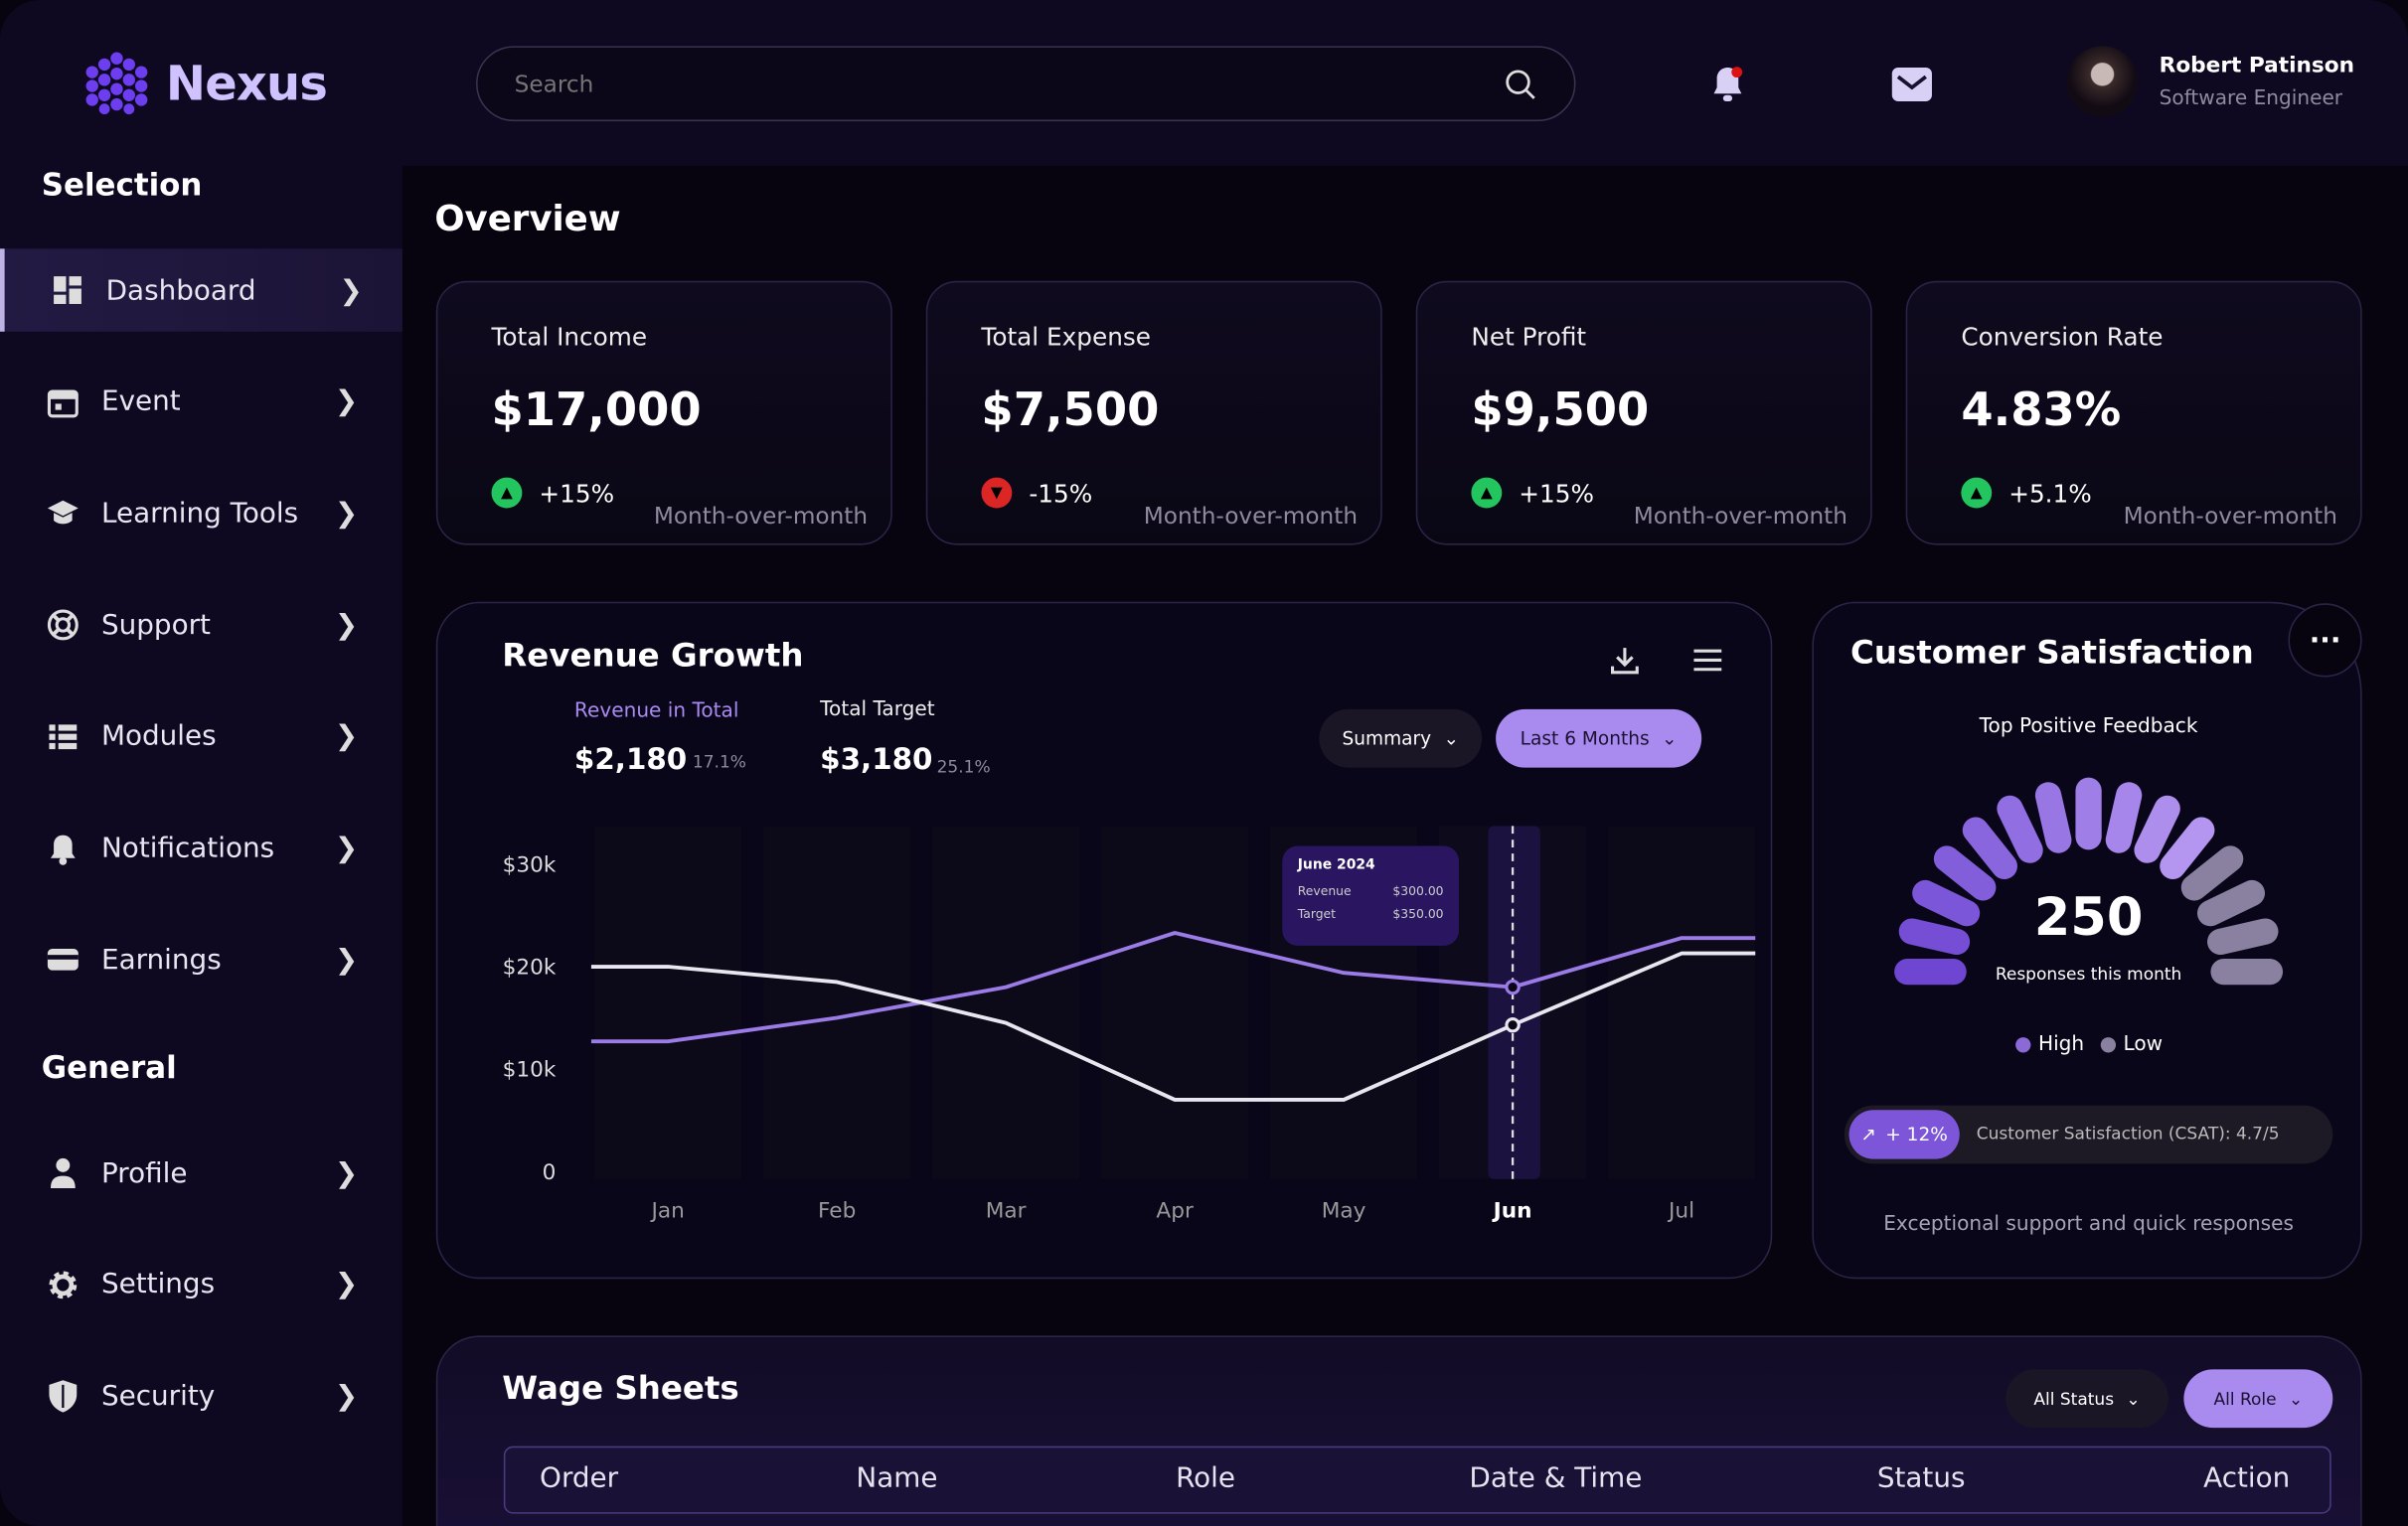 This screenshot has height=1526, width=2408. I want to click on x-tick-label: Jan, so click(667, 1210).